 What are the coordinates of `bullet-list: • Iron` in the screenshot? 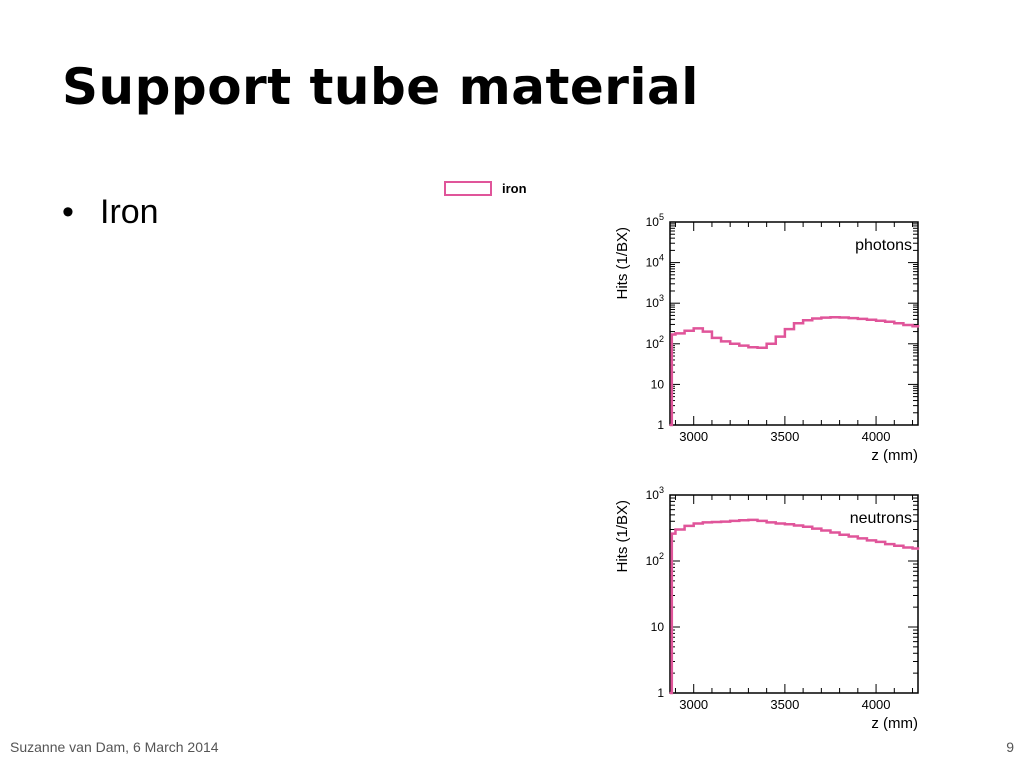 It's located at (110, 212).